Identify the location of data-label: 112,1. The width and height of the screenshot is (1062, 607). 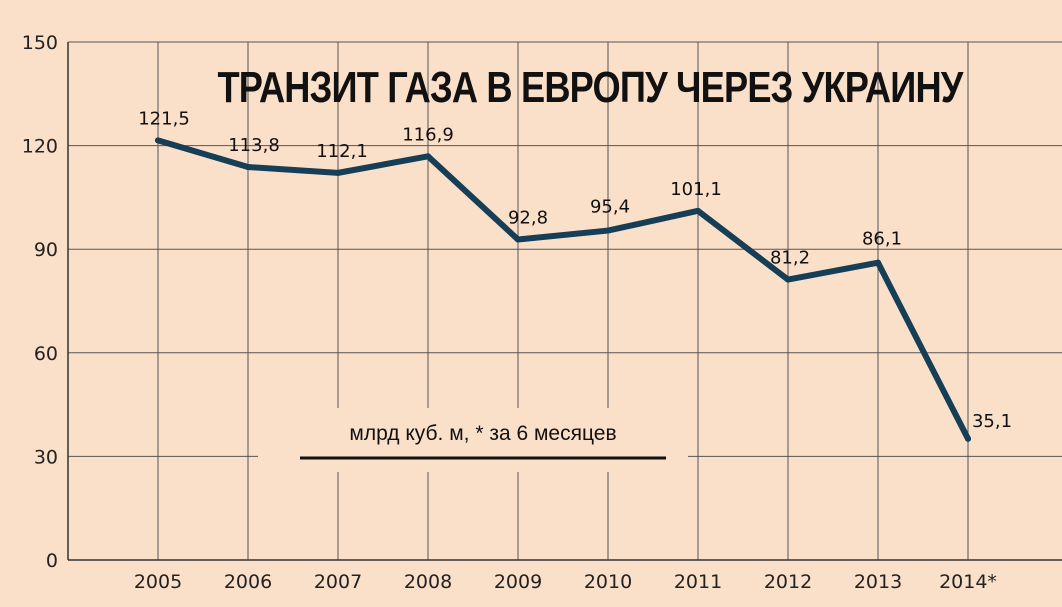
(342, 151).